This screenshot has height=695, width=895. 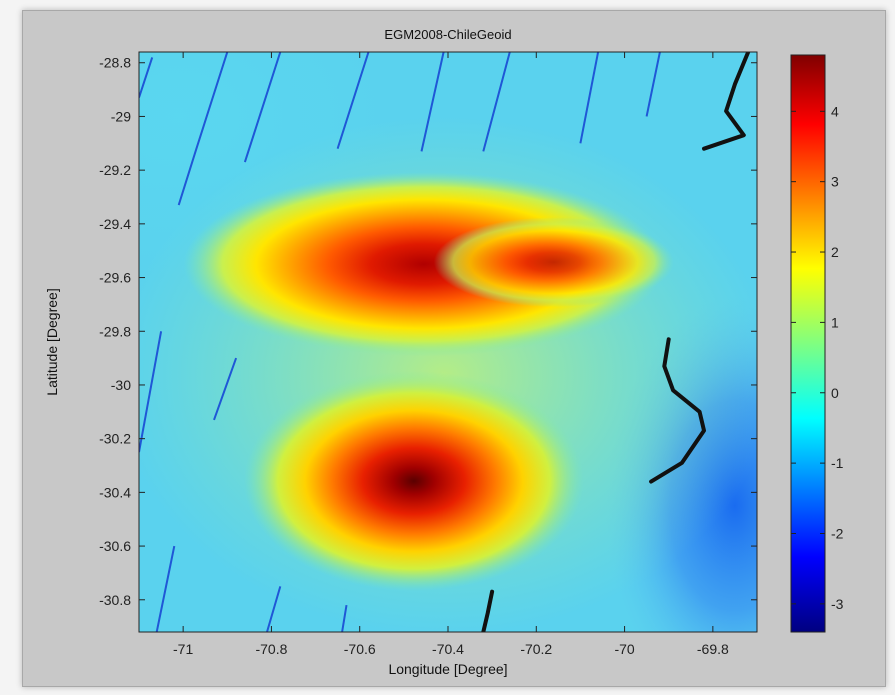 What do you see at coordinates (121, 385) in the screenshot?
I see `y-tick-label: -30` at bounding box center [121, 385].